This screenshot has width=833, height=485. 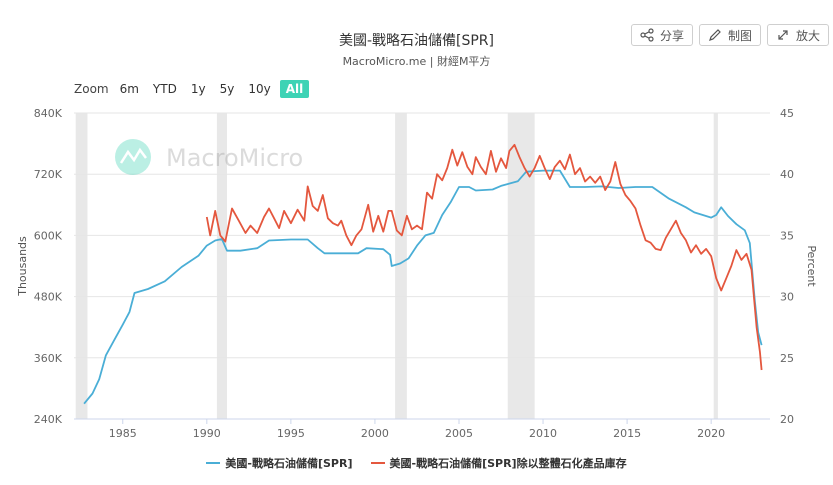 What do you see at coordinates (129, 89) in the screenshot?
I see `zoom-6m-button: 6m` at bounding box center [129, 89].